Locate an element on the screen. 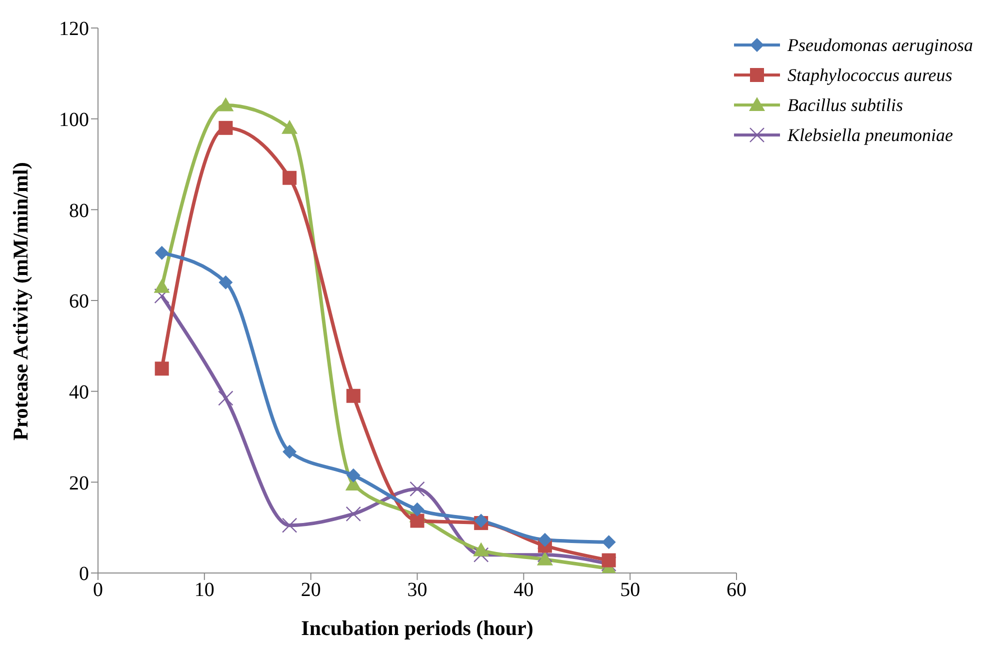 The height and width of the screenshot is (651, 990). y-tick-label: 100 is located at coordinates (74, 119).